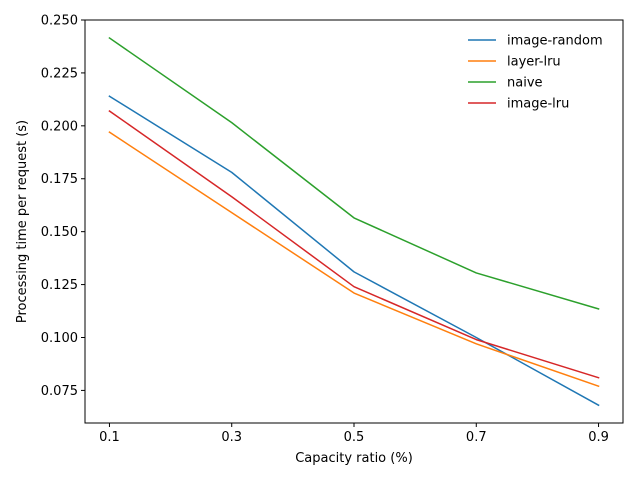 The image size is (640, 480). I want to click on y-axis-label: Processing time per request (s), so click(22, 221).